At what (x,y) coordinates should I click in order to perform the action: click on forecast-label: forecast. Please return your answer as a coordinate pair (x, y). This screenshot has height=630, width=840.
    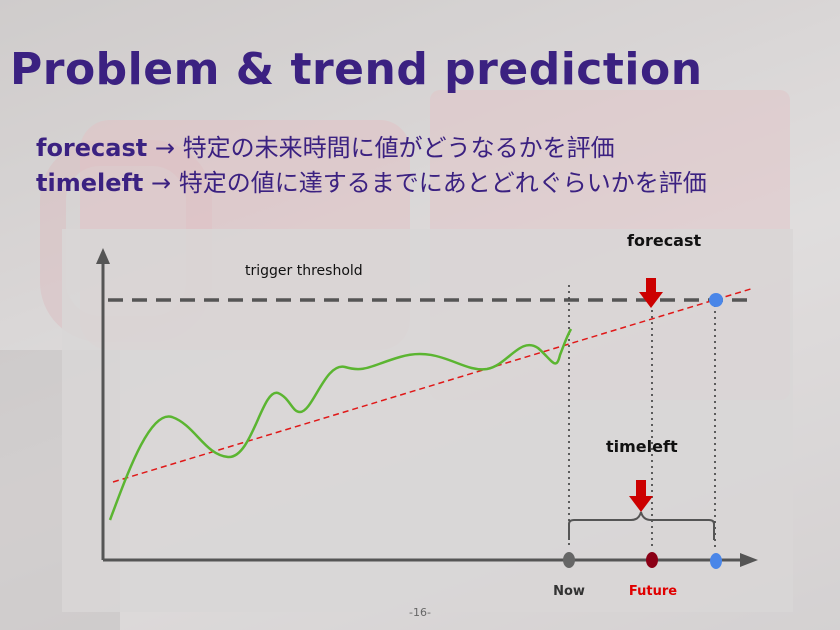
    Looking at the image, I should click on (664, 240).